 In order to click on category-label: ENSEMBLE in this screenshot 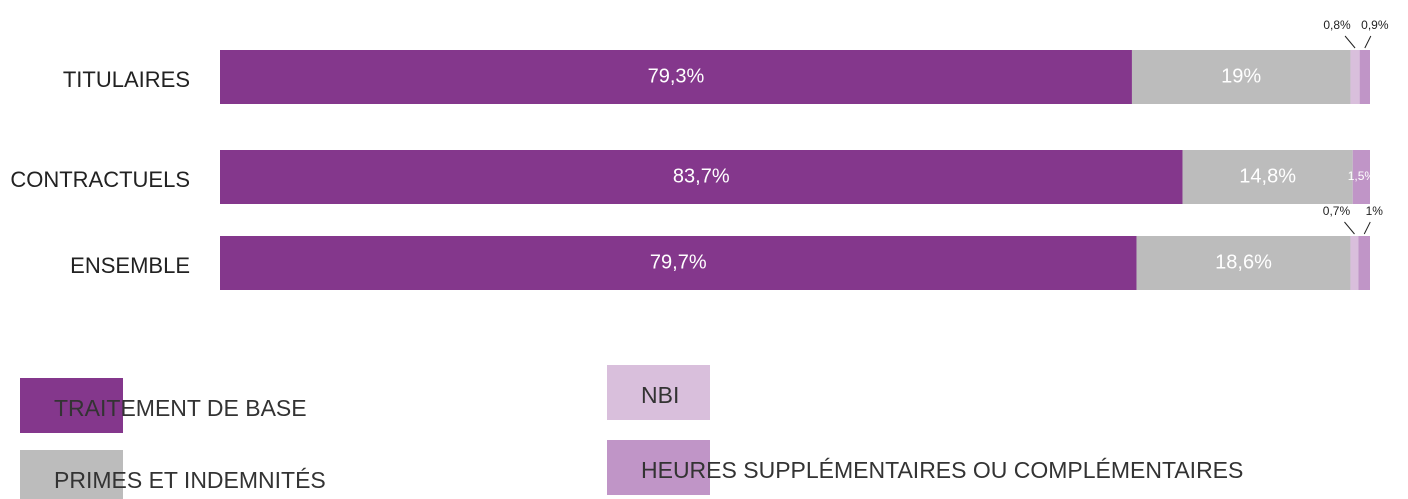, I will do `click(130, 265)`.